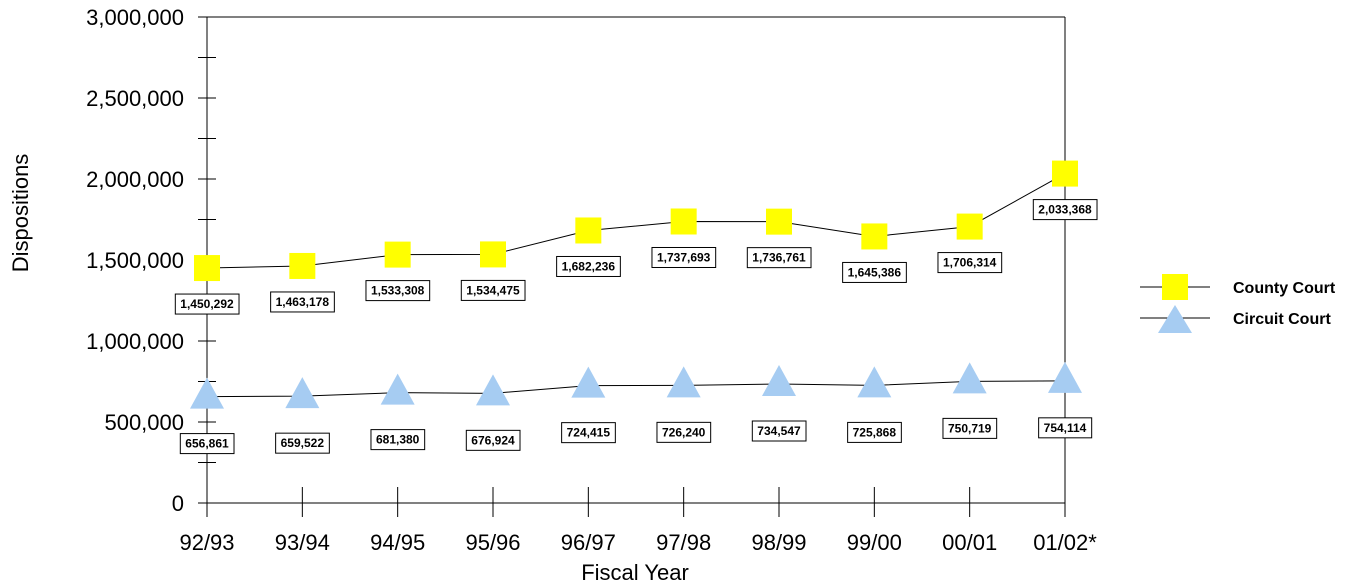  Describe the element at coordinates (302, 542) in the screenshot. I see `x-tick-label: 93/94` at that location.